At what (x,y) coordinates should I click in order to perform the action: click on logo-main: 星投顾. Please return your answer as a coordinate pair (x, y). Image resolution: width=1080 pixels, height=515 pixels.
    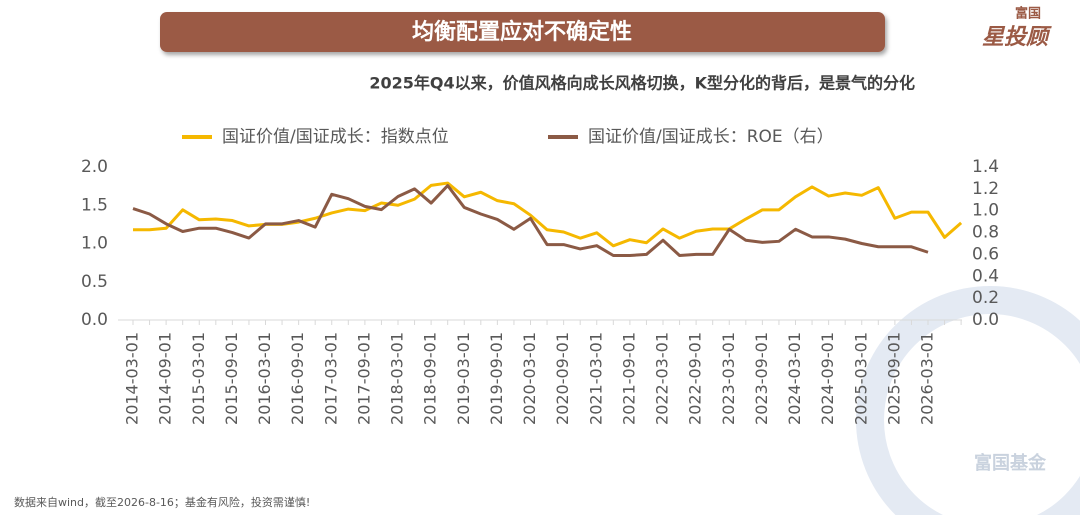
    Looking at the image, I should click on (1017, 37).